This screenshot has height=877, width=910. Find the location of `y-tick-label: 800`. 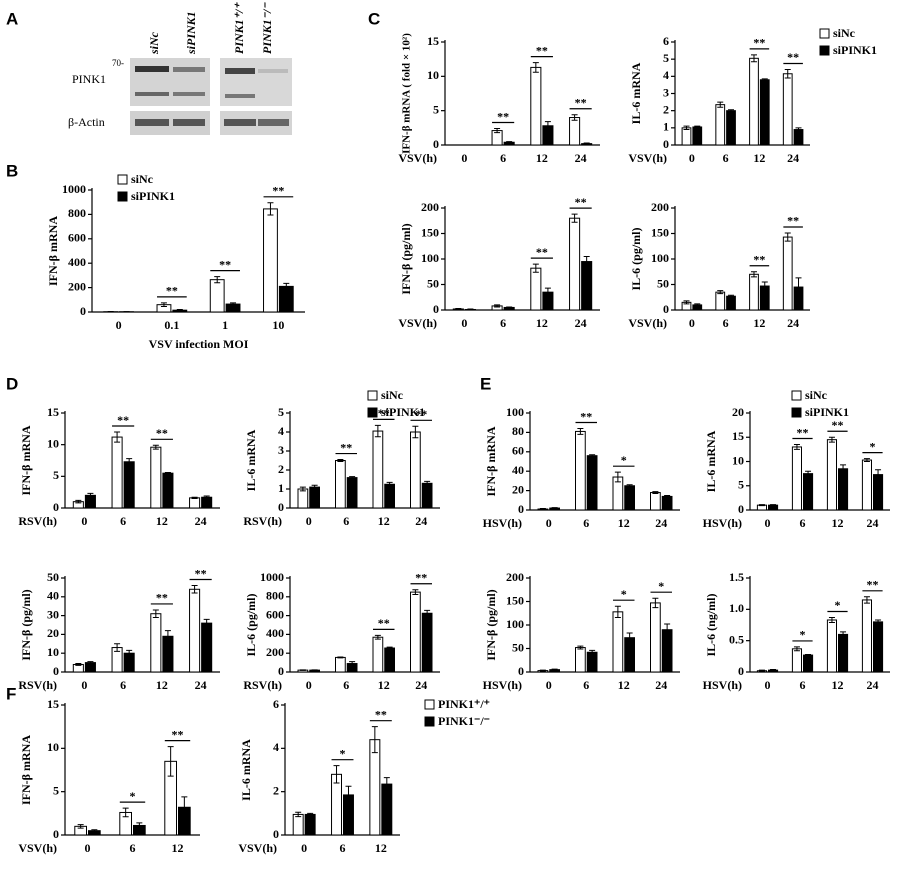

y-tick-label: 800 is located at coordinates (275, 596).